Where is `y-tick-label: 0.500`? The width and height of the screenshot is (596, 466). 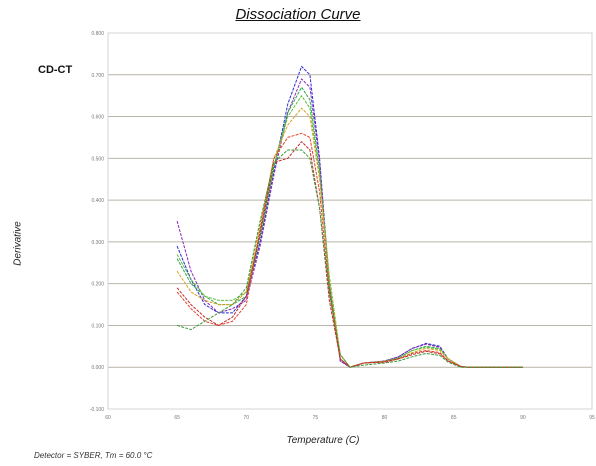
y-tick-label: 0.500 is located at coordinates (97, 159).